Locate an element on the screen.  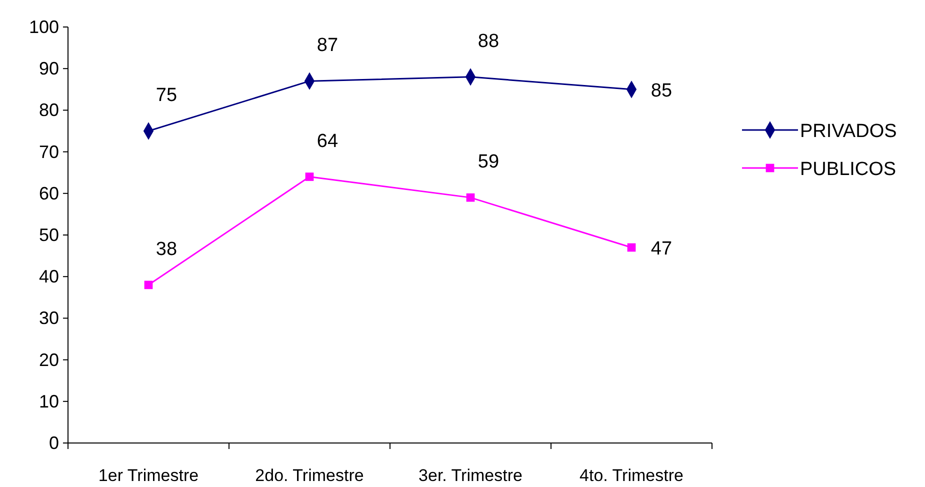
legend-label: PRIVADOS is located at coordinates (848, 131).